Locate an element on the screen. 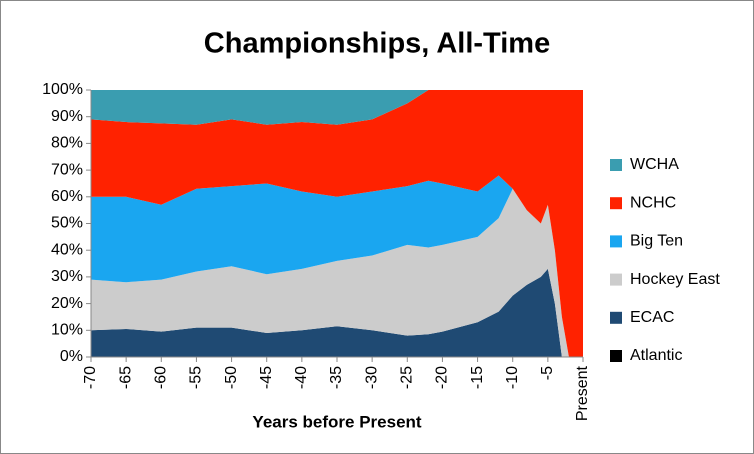 The width and height of the screenshot is (754, 454). x-tick-label: -20 is located at coordinates (442, 377).